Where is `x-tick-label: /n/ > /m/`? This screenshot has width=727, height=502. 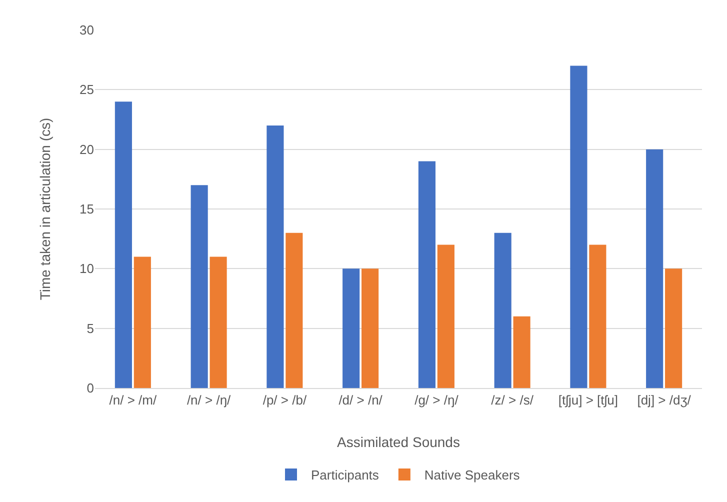
x-tick-label: /n/ > /m/ is located at coordinates (133, 400).